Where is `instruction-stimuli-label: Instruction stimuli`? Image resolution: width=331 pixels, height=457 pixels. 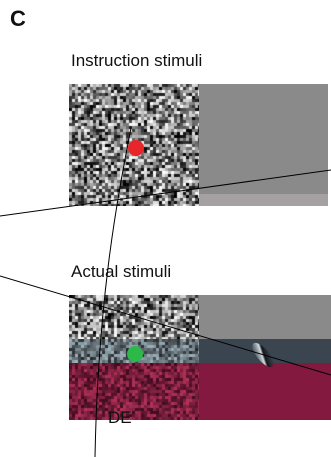 instruction-stimuli-label: Instruction stimuli is located at coordinates (137, 60).